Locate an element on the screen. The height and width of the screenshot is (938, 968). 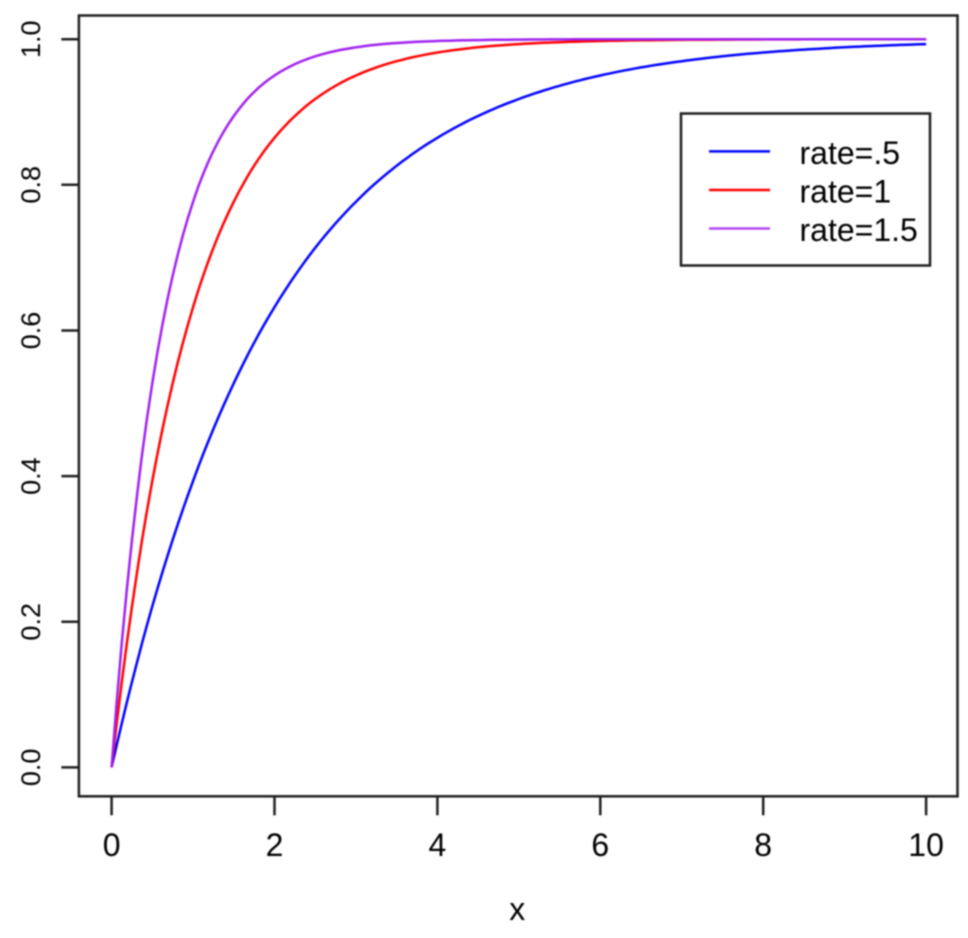
svg-text: x is located at coordinates (517, 909).